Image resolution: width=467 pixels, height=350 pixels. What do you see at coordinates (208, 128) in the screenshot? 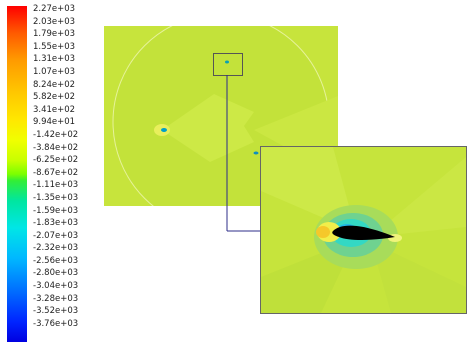
I see `pressure-wedge` at bounding box center [208, 128].